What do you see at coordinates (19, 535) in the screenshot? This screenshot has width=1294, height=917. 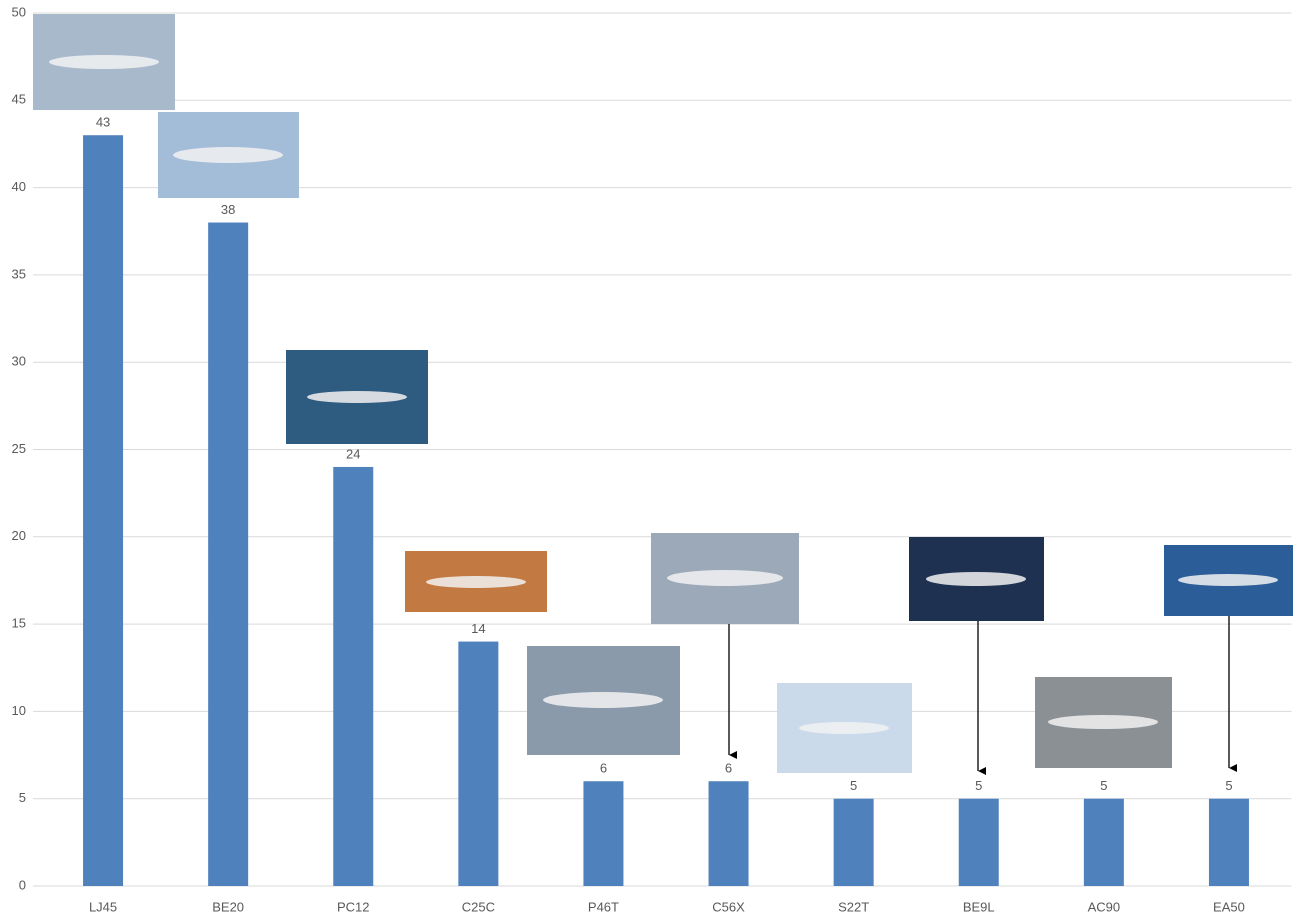 I see `y-tick-label: 20` at bounding box center [19, 535].